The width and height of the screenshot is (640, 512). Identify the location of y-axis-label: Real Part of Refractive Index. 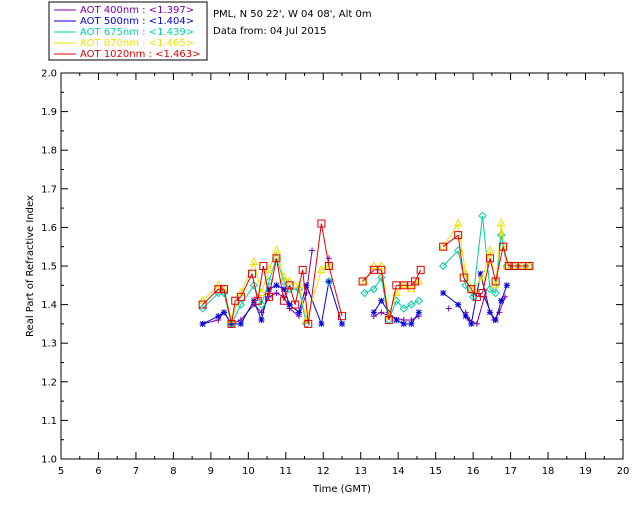
(30, 266).